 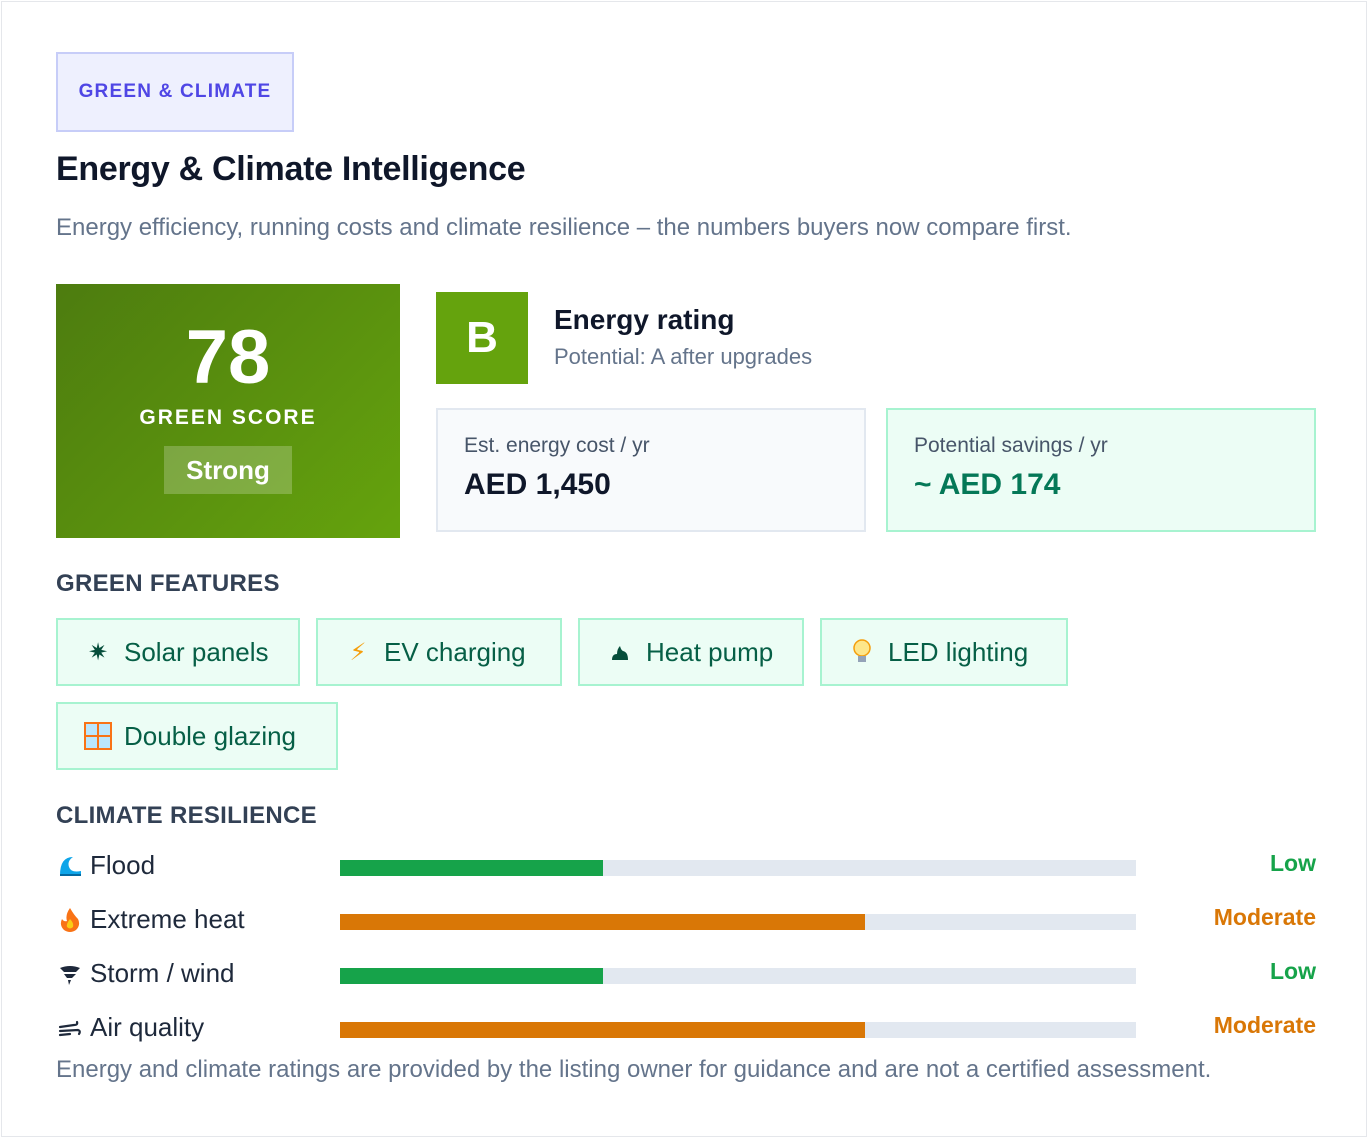 I want to click on feature-label: EV charging, so click(x=455, y=651).